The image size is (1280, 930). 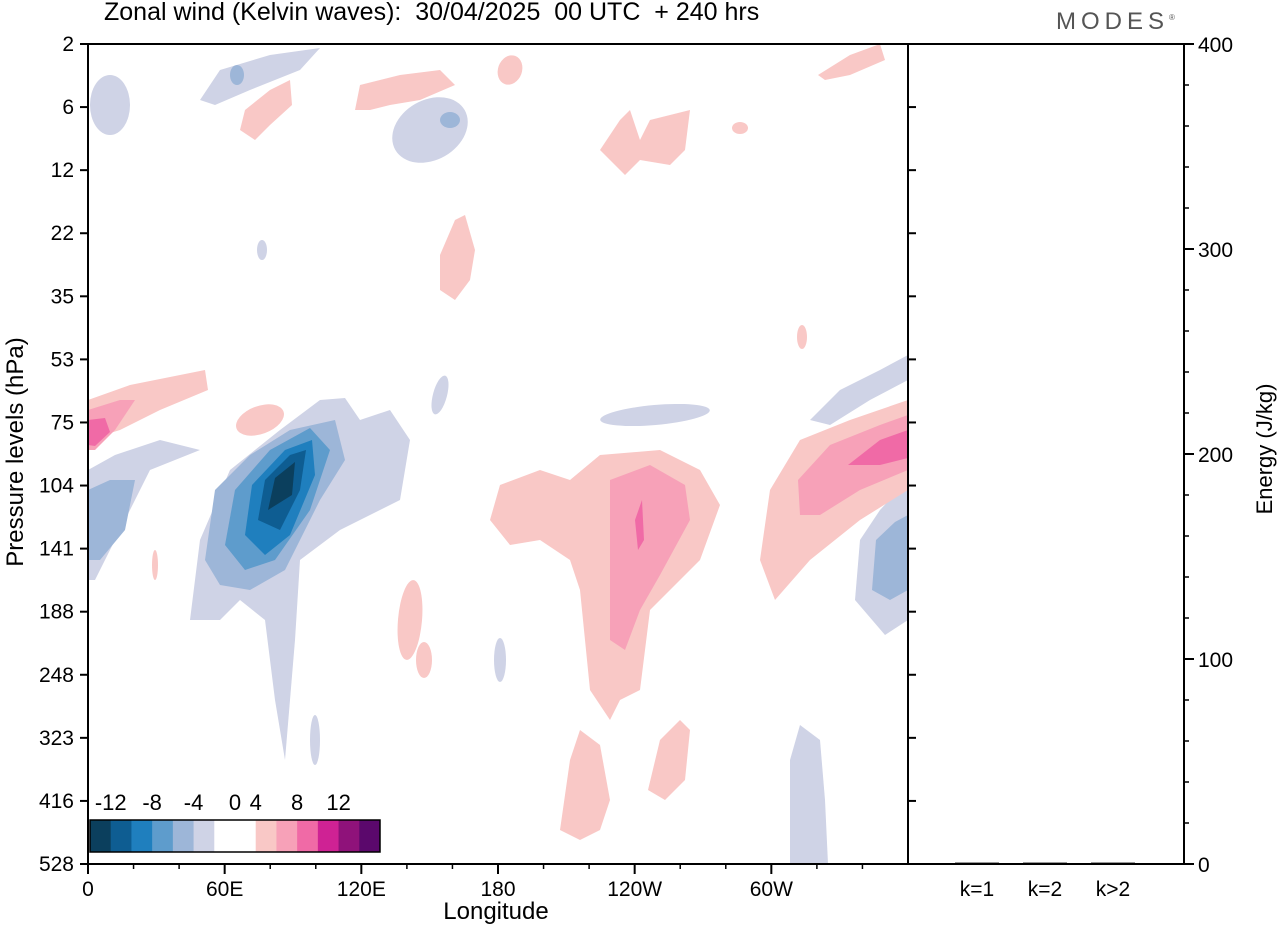 What do you see at coordinates (1113, 21) in the screenshot?
I see `brand-text: MODES` at bounding box center [1113, 21].